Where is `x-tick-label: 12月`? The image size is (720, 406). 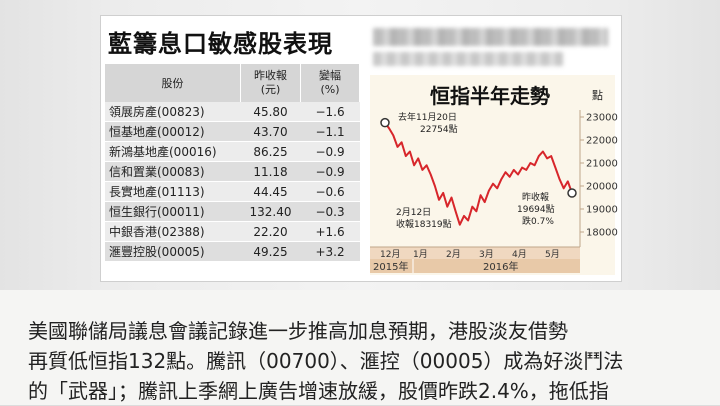
x-tick-label: 12月 is located at coordinates (390, 254).